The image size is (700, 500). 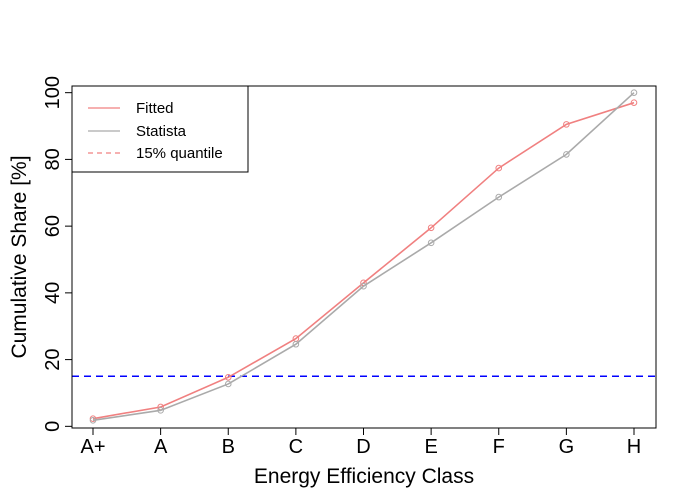 I want to click on legend-label-fitted: Fitted, so click(x=155, y=108).